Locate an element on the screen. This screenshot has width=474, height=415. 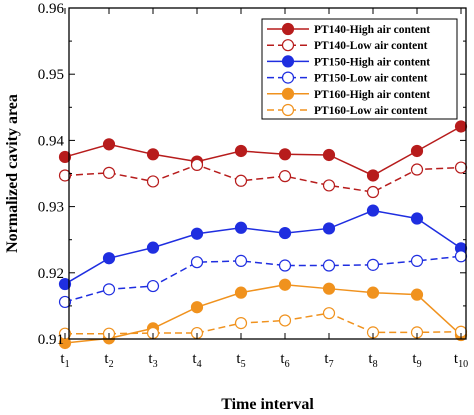
legend-label: PT160-High air content is located at coordinates (372, 95).